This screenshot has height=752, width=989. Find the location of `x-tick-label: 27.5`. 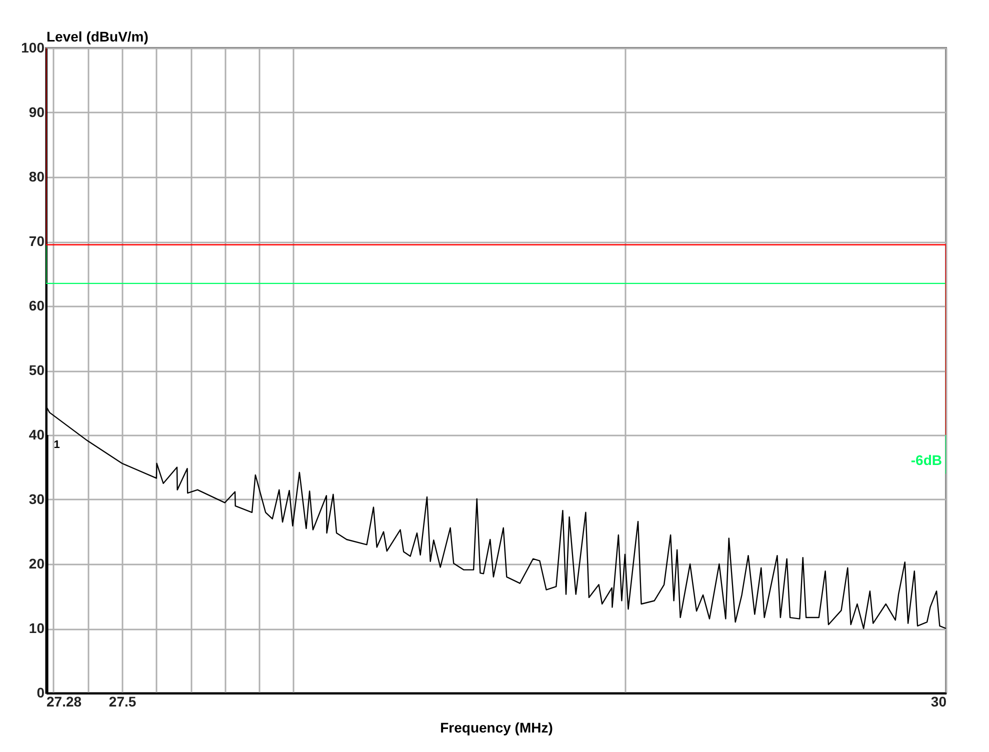

x-tick-label: 27.5 is located at coordinates (122, 702).